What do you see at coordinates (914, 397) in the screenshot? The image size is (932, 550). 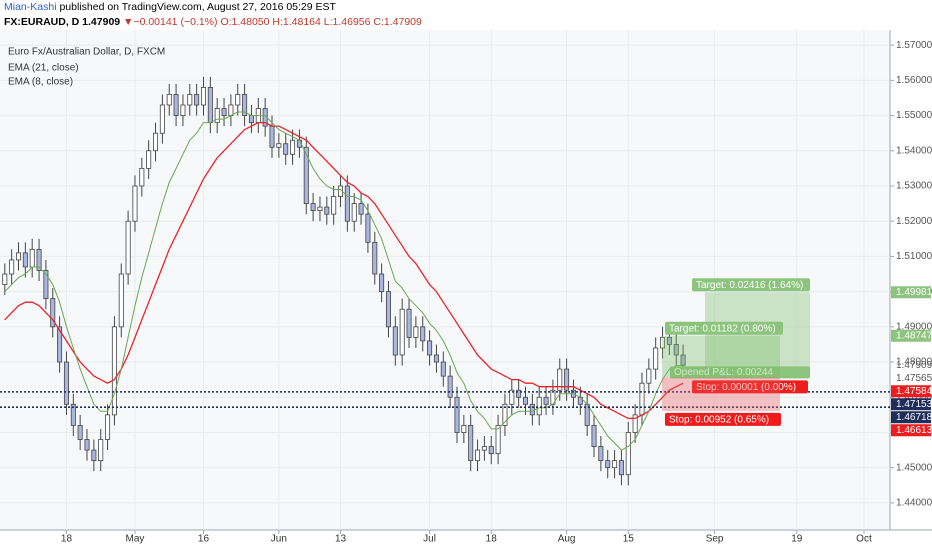 I see `y-tick-label: 1.47000` at bounding box center [914, 397].